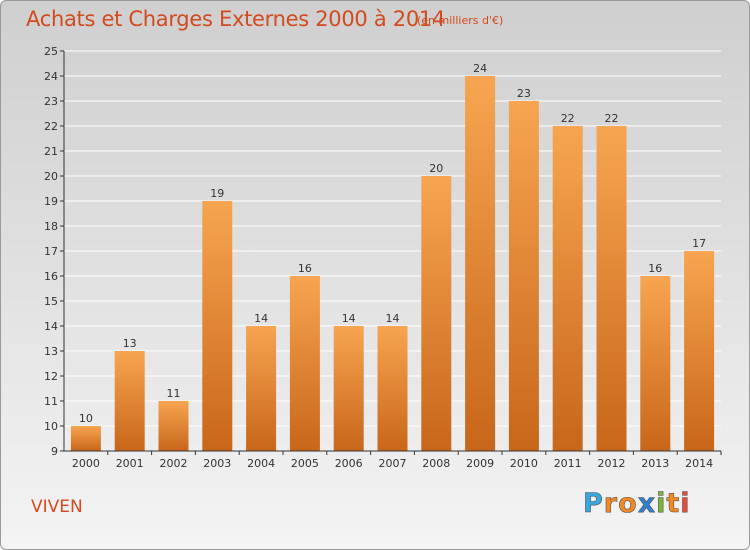 The height and width of the screenshot is (550, 750). What do you see at coordinates (460, 20) in the screenshot?
I see `chart-subtitle: (en milliers d'€)` at bounding box center [460, 20].